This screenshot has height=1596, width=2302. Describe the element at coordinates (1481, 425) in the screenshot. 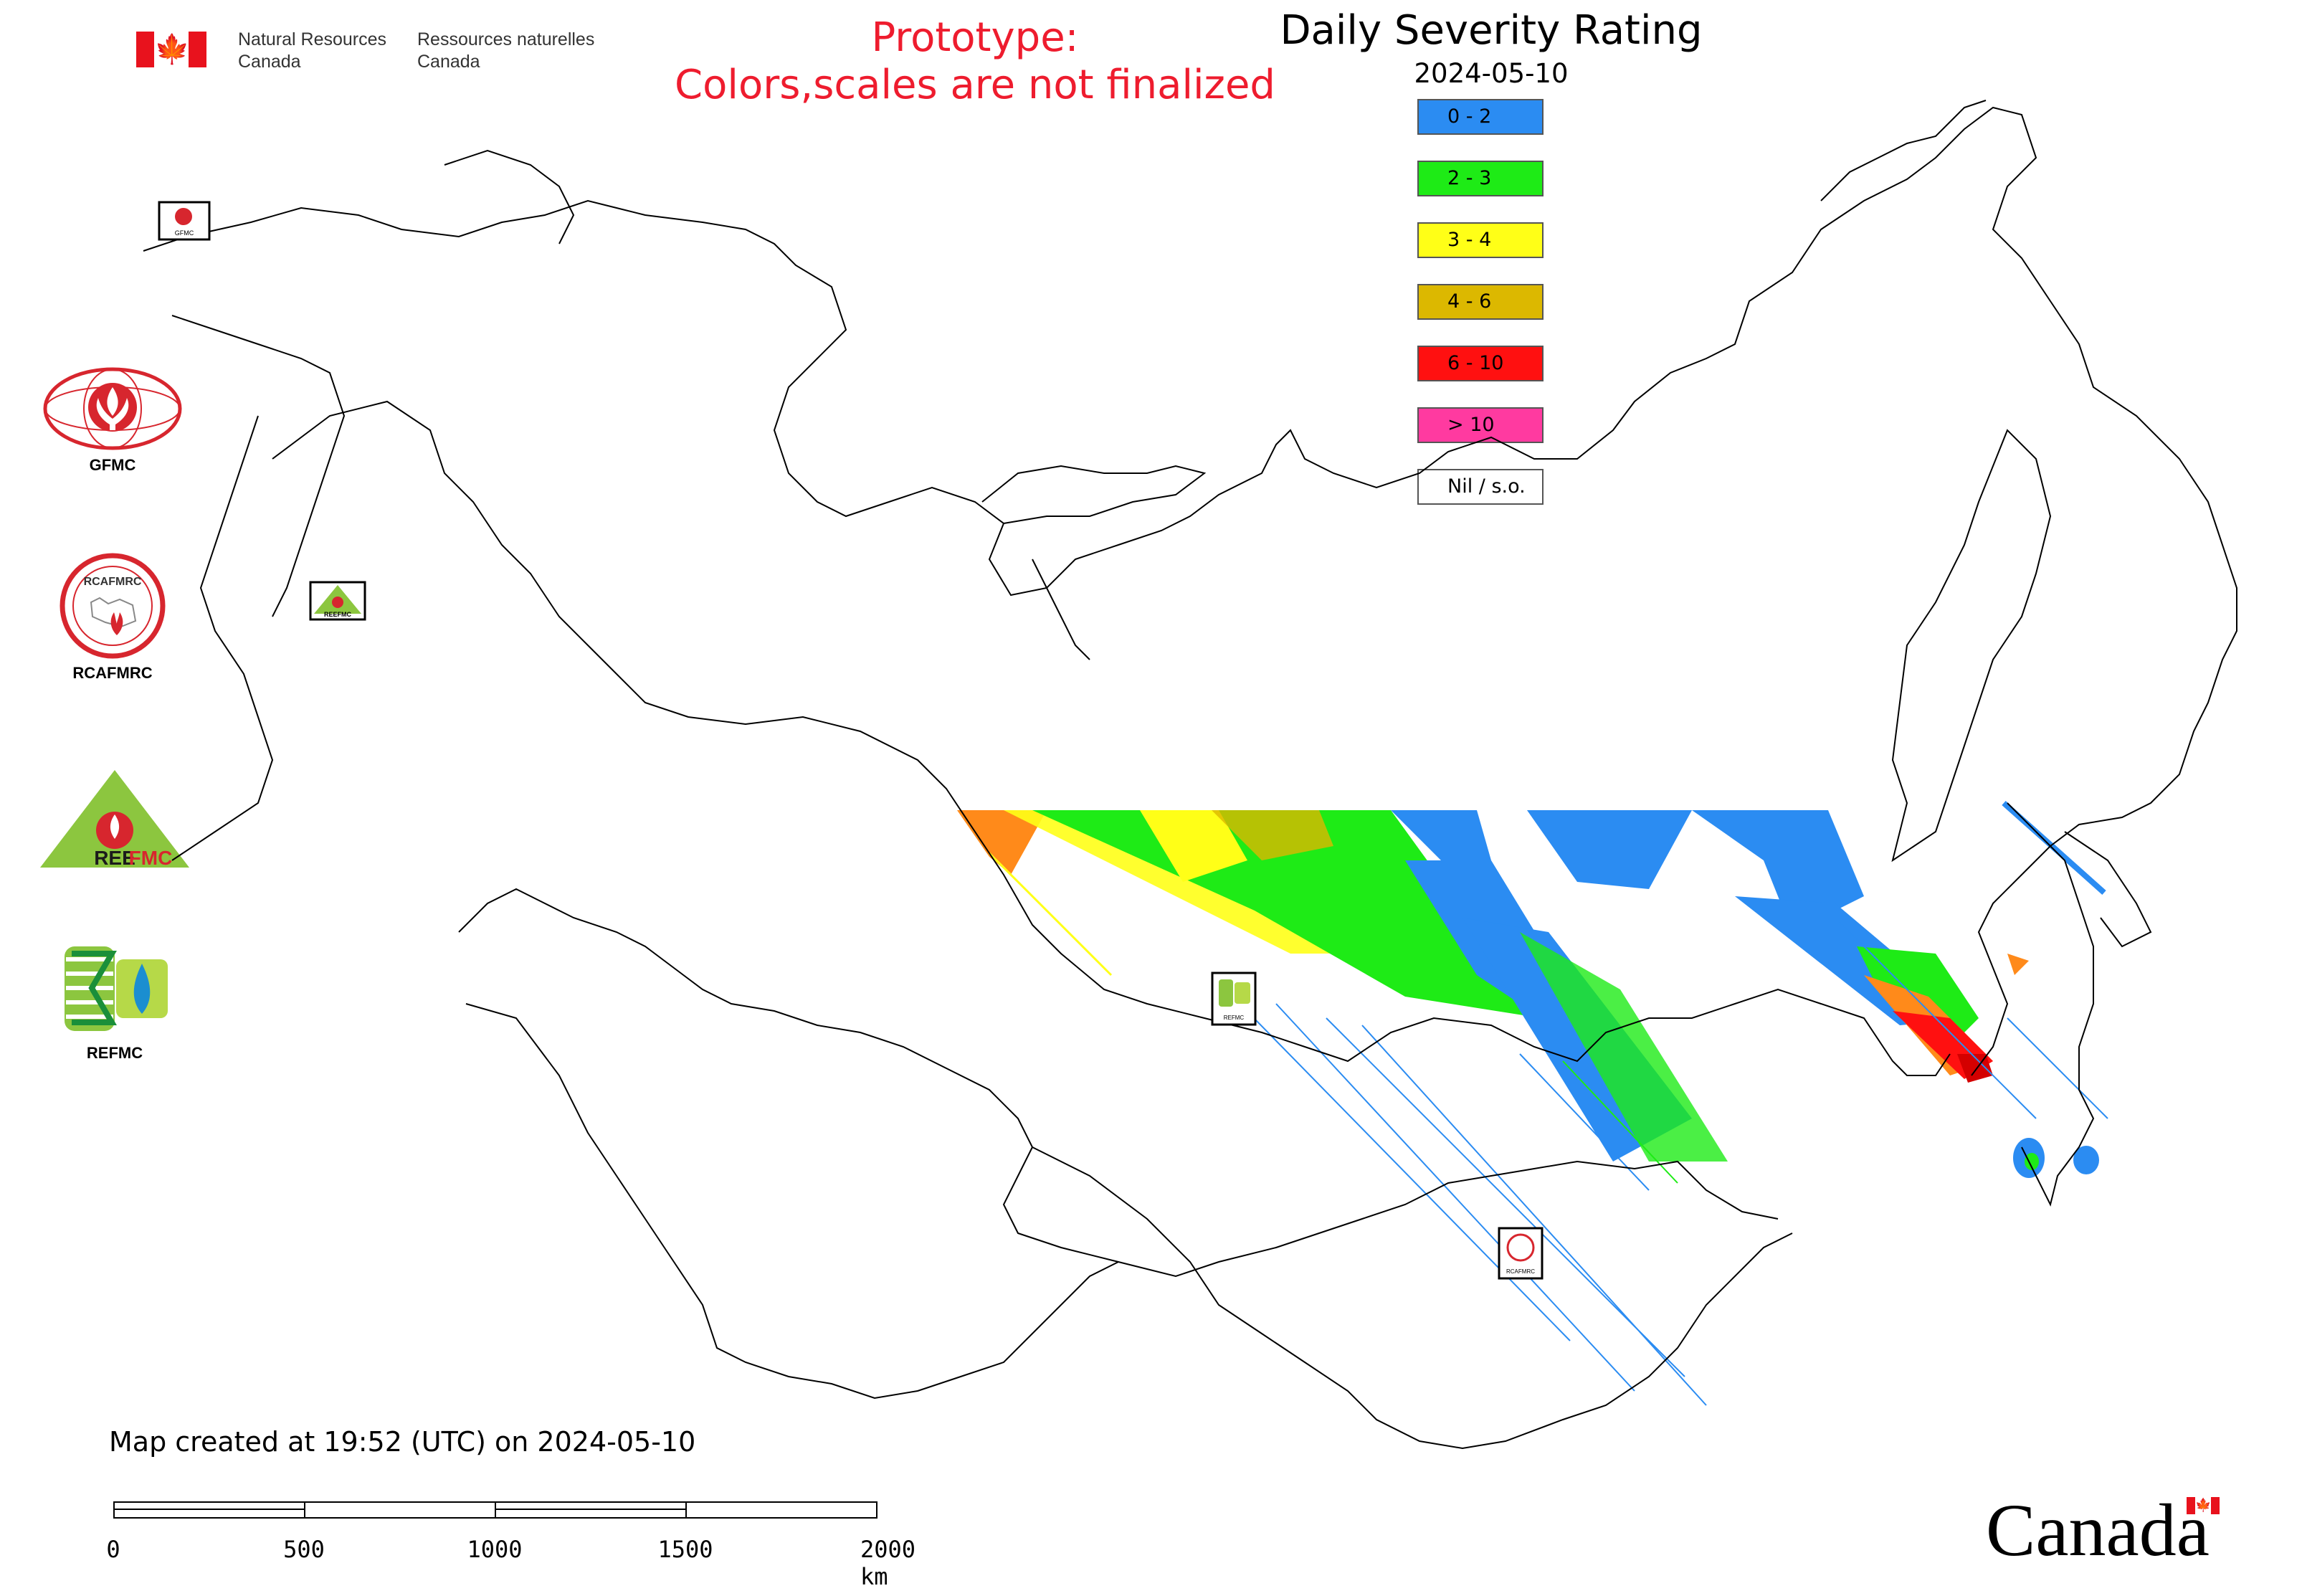

I see `legend-item: > 10` at that location.